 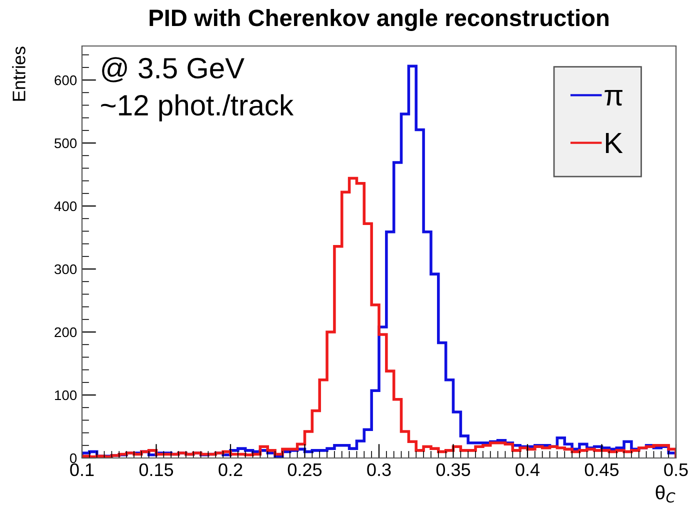 What do you see at coordinates (666, 494) in the screenshot?
I see `x-axis-title: θ$_{C}$` at bounding box center [666, 494].